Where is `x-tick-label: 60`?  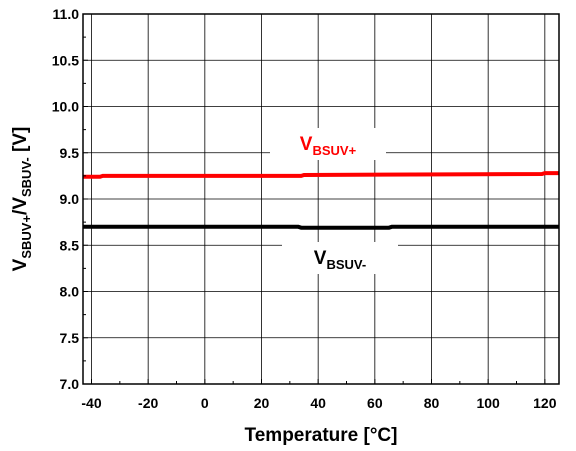 x-tick-label: 60 is located at coordinates (375, 403).